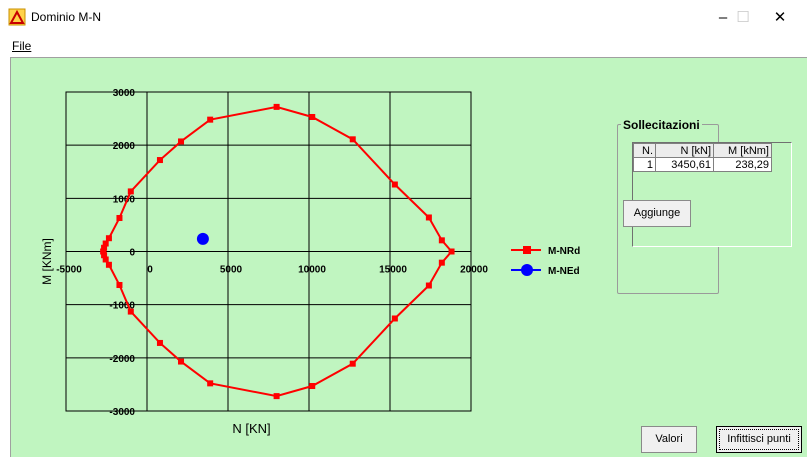  Describe the element at coordinates (723, 17) in the screenshot. I see `minimize-button: –` at that location.